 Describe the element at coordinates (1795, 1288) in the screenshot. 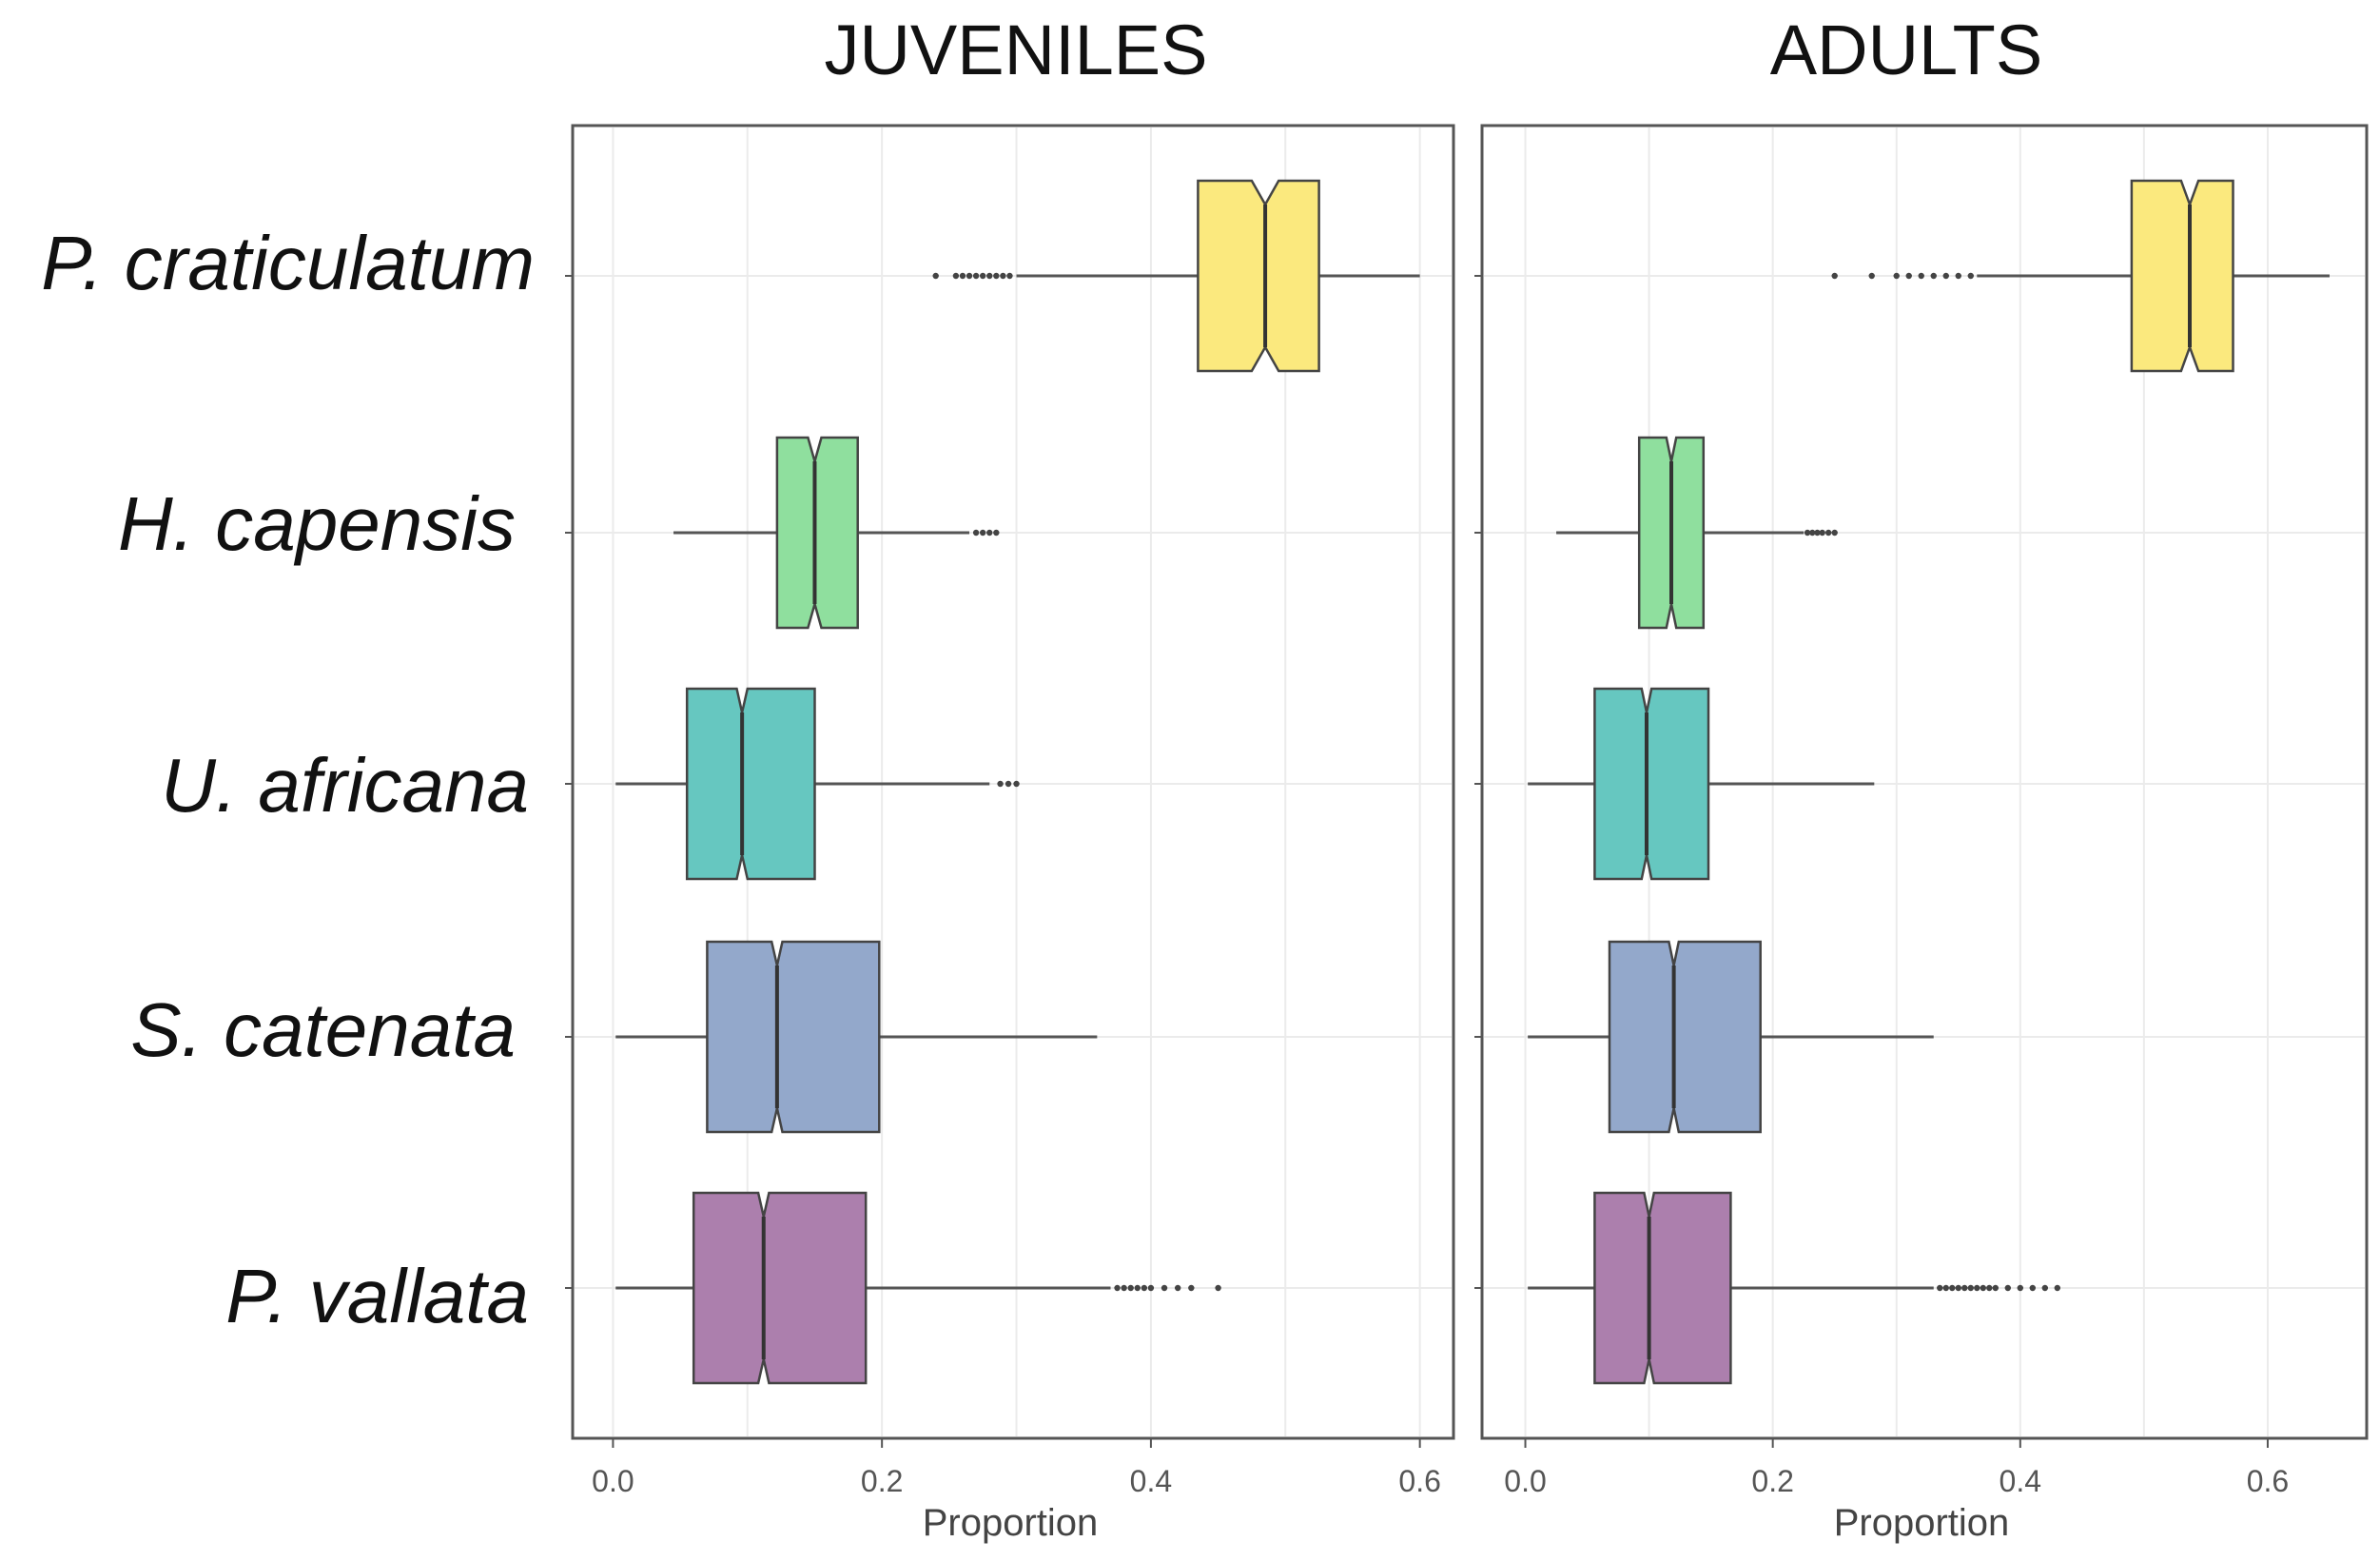

I see `box-group-adults-p-vallata` at that location.